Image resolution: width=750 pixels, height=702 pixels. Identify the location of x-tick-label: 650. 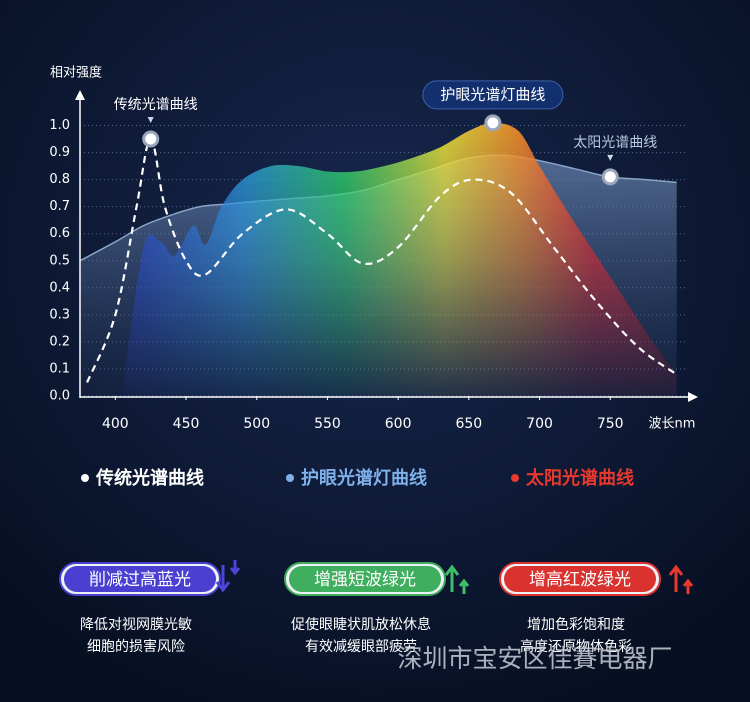
(468, 424).